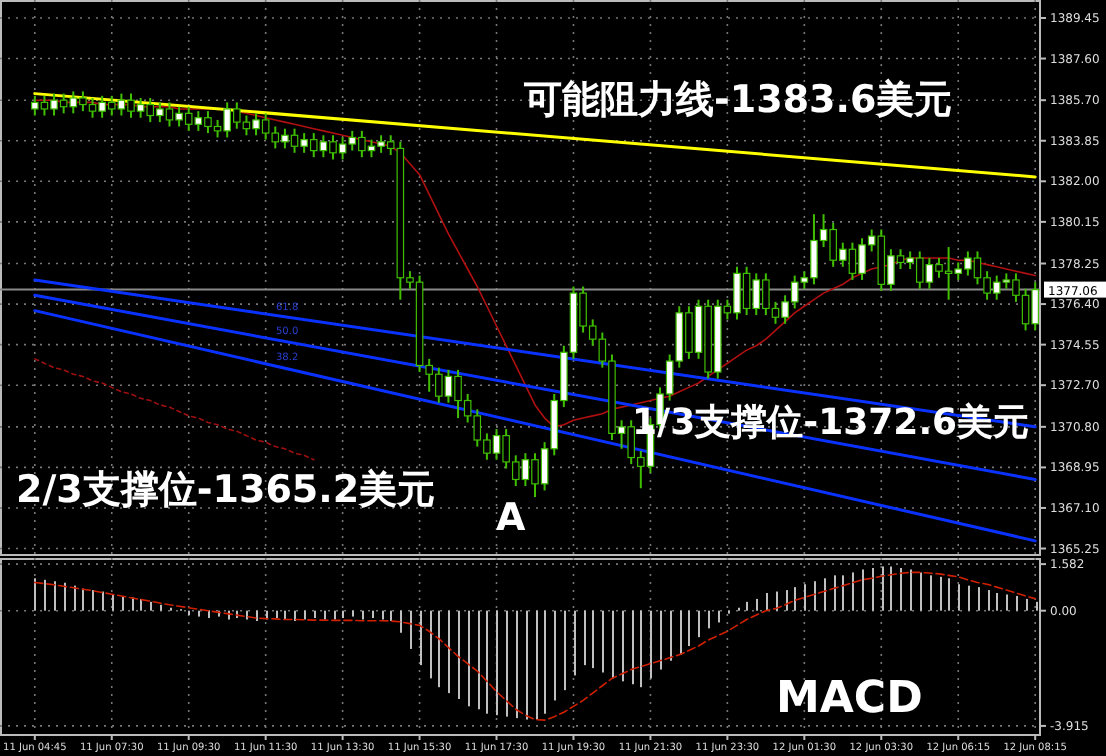  I want to click on annotation: MACD, so click(849, 699).